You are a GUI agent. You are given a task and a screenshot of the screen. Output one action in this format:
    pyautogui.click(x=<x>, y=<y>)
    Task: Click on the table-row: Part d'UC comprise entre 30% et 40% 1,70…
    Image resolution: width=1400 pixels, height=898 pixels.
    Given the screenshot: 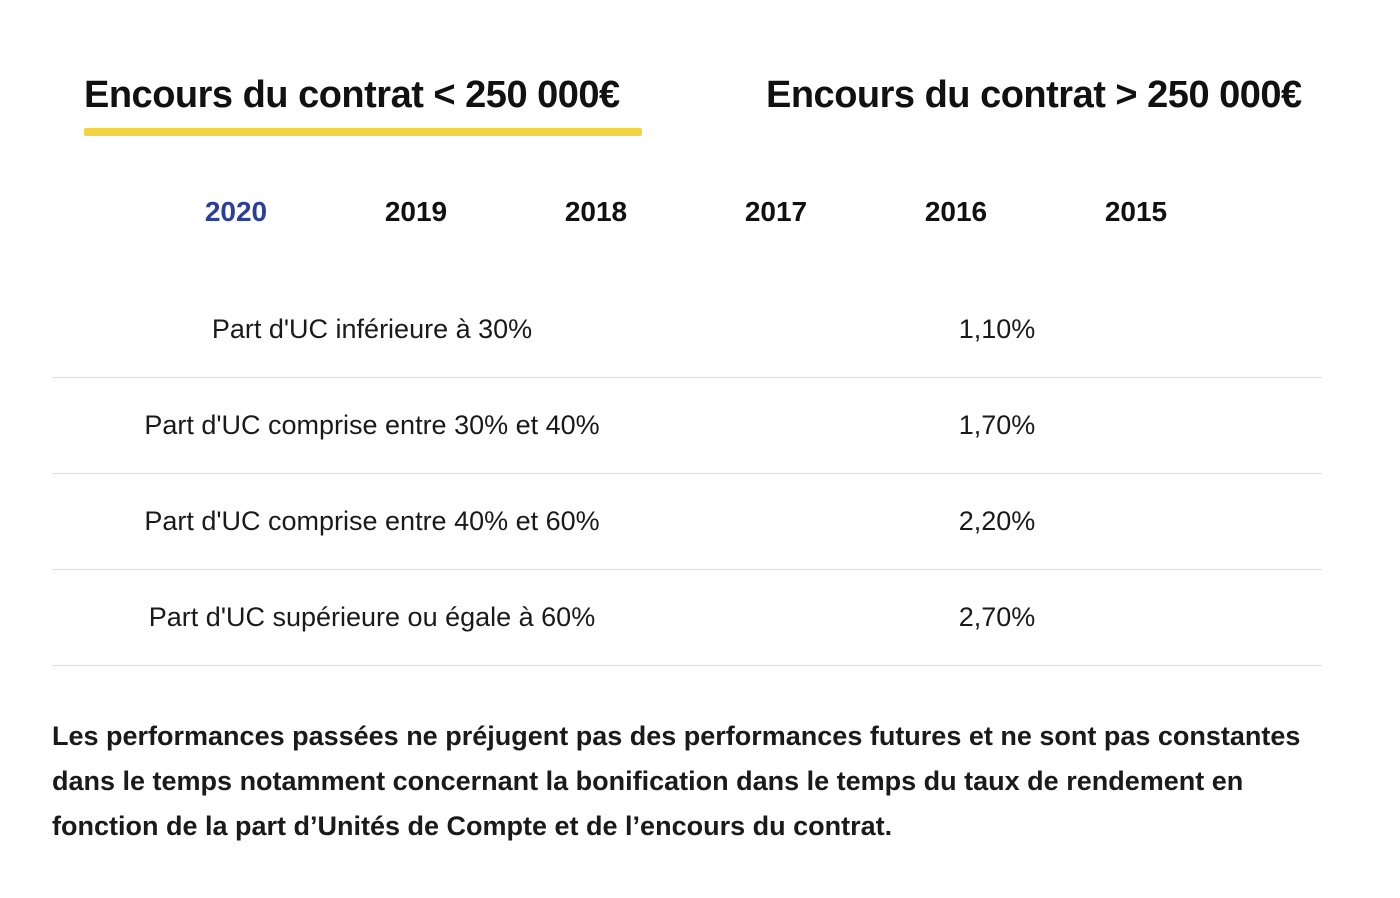 What is the action you would take?
    pyautogui.click(x=687, y=426)
    